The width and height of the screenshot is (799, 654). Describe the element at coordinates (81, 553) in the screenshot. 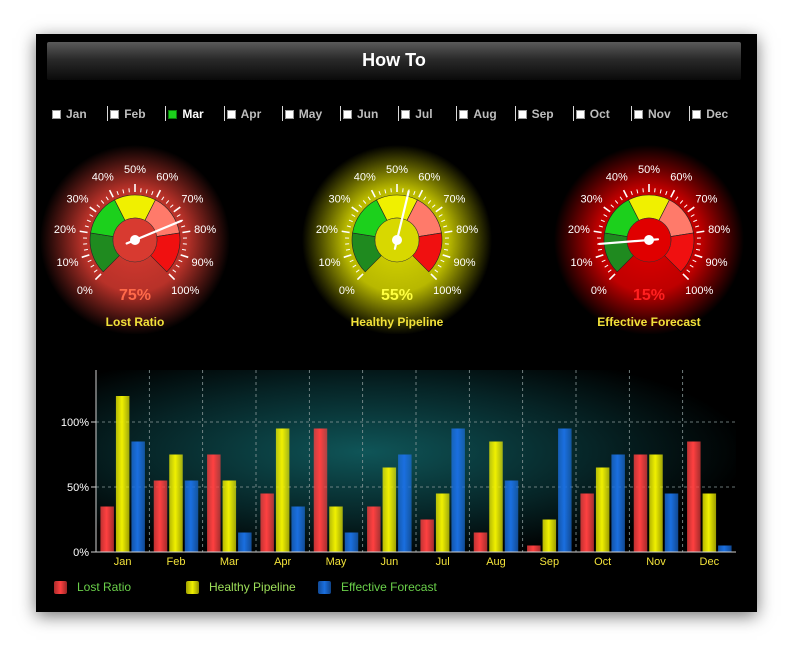

I see `y-tick-label: 0%` at that location.